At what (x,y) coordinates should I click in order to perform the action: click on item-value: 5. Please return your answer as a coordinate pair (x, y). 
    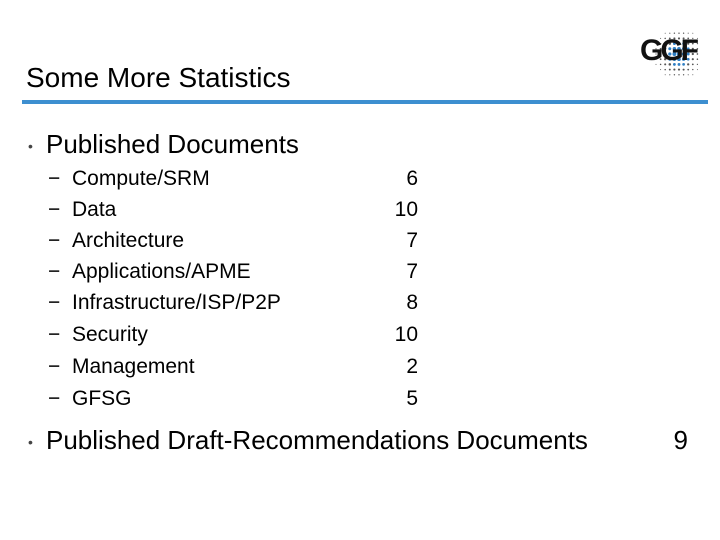
    Looking at the image, I should click on (412, 398).